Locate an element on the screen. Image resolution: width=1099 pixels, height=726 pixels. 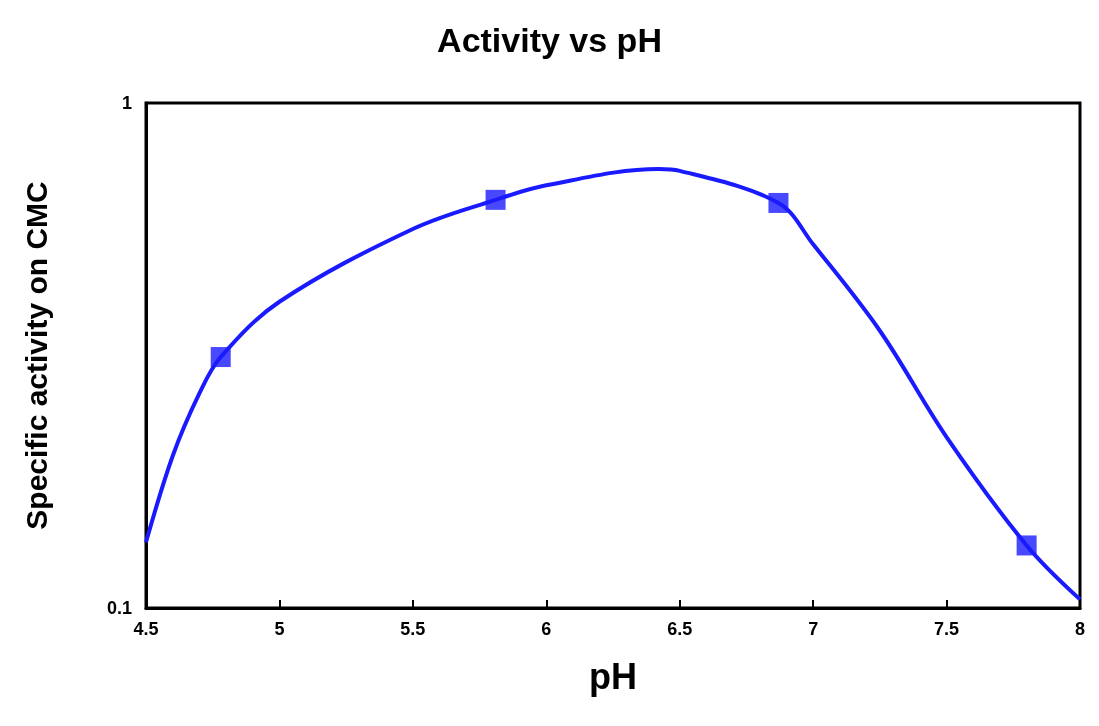
x-tick-label: 7.5 is located at coordinates (947, 629).